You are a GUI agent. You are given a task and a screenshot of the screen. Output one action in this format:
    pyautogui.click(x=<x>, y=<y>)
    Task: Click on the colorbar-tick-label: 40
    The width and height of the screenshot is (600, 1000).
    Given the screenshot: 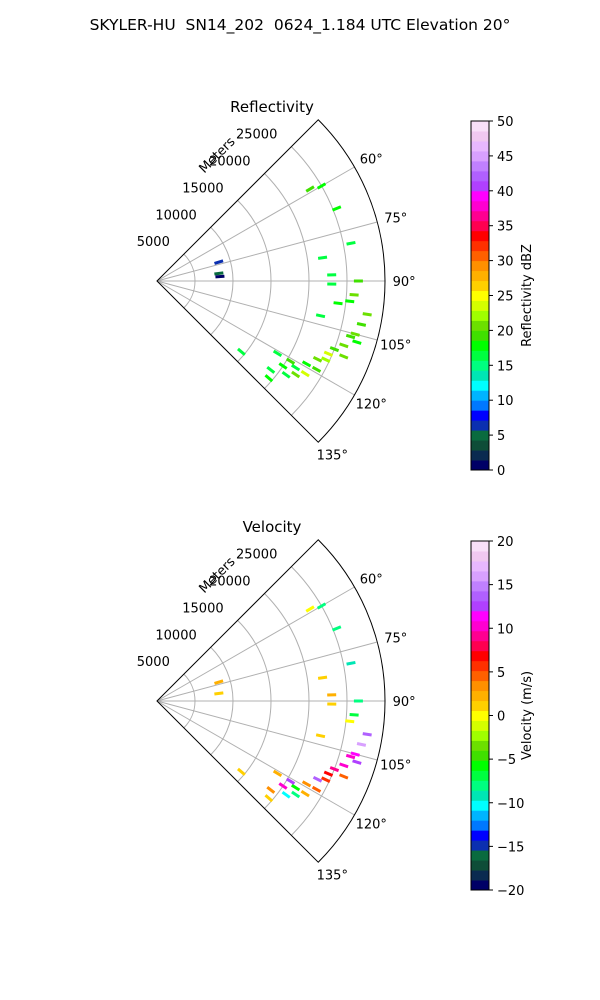 What is the action you would take?
    pyautogui.click(x=505, y=192)
    